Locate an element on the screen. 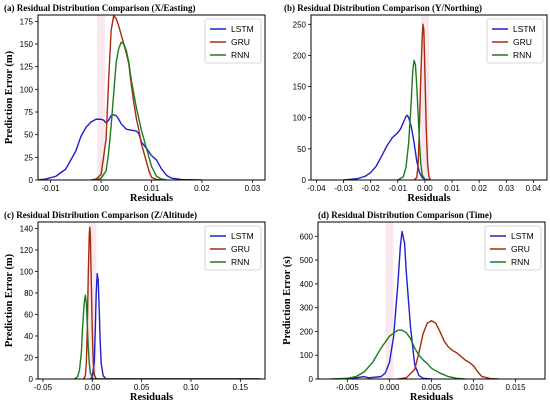  x-tick-label: 0.000 is located at coordinates (389, 387).